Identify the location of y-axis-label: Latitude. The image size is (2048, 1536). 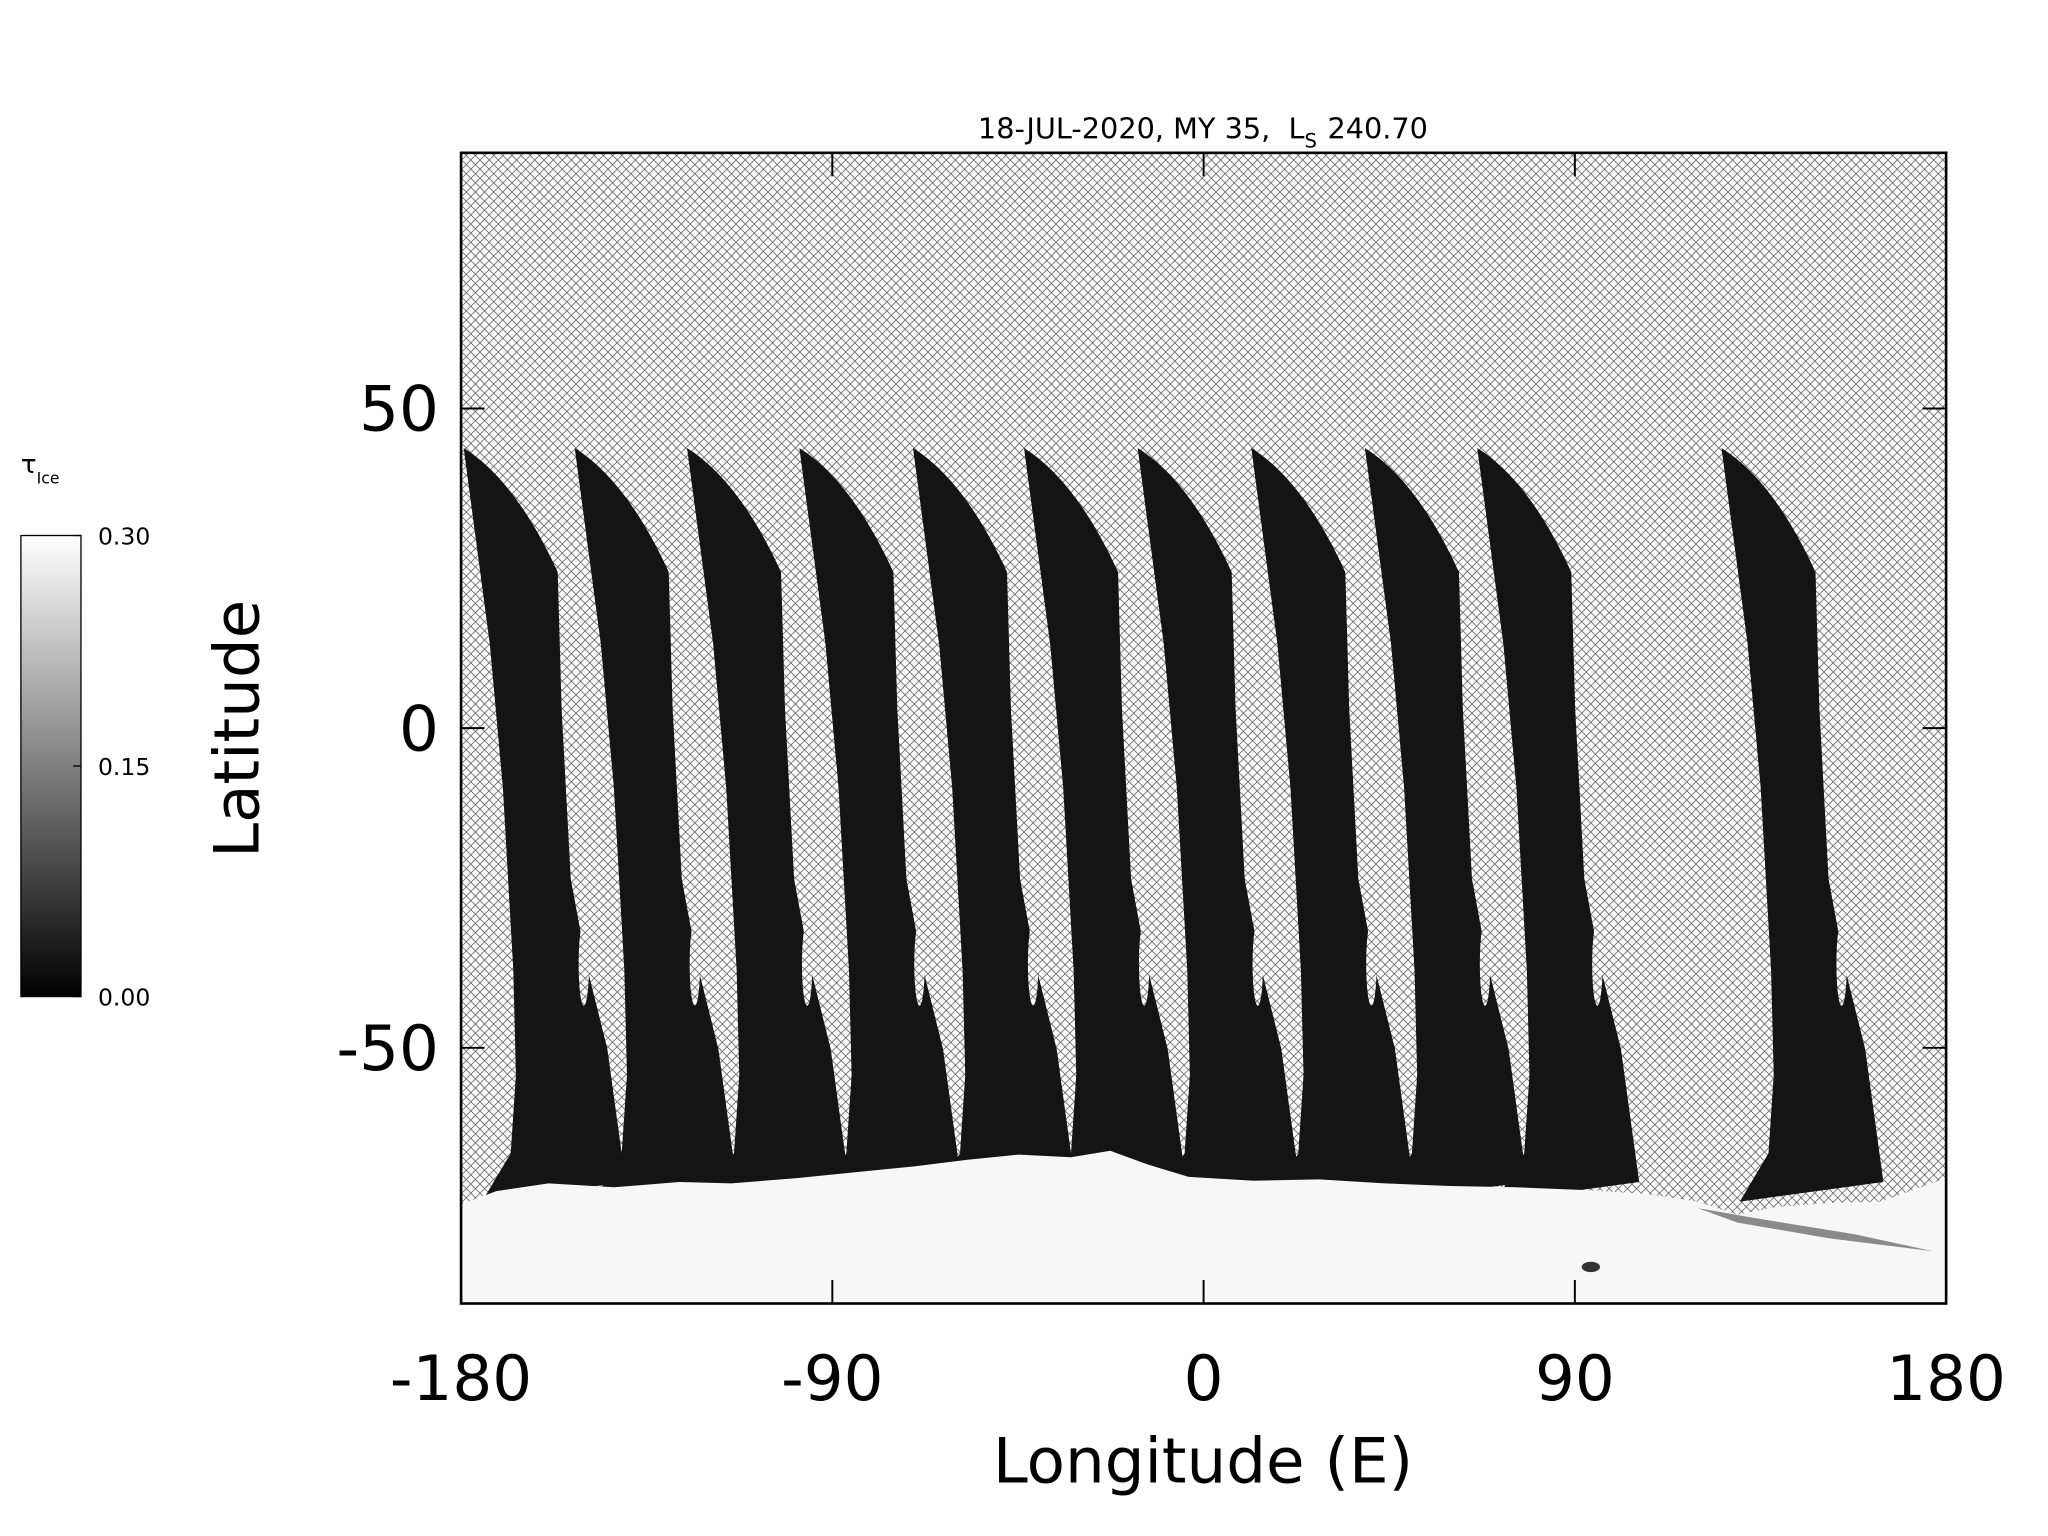
(237, 729).